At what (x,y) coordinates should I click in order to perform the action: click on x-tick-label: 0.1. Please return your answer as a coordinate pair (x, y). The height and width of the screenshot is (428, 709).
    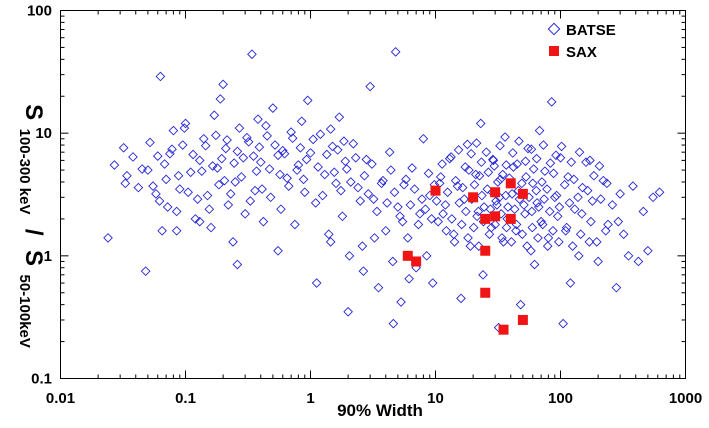
    Looking at the image, I should click on (185, 398).